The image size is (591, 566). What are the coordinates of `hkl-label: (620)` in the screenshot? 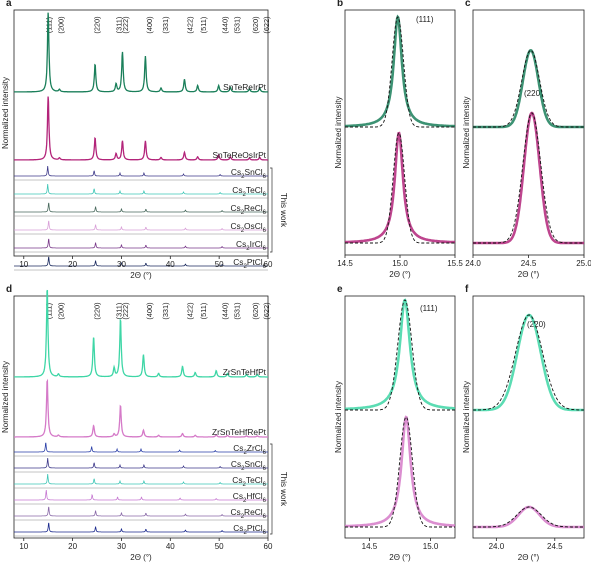 It's located at (255, 310).